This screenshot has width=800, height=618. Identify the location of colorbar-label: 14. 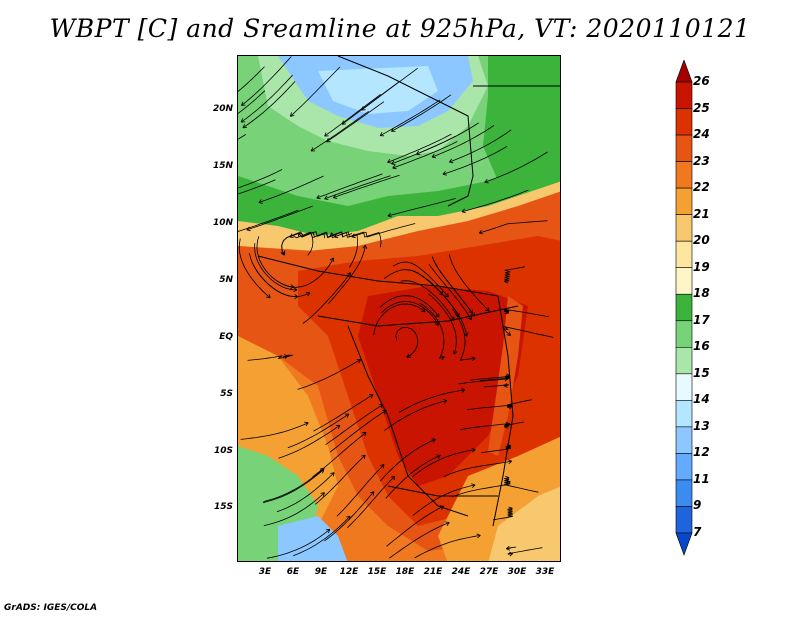
(701, 399).